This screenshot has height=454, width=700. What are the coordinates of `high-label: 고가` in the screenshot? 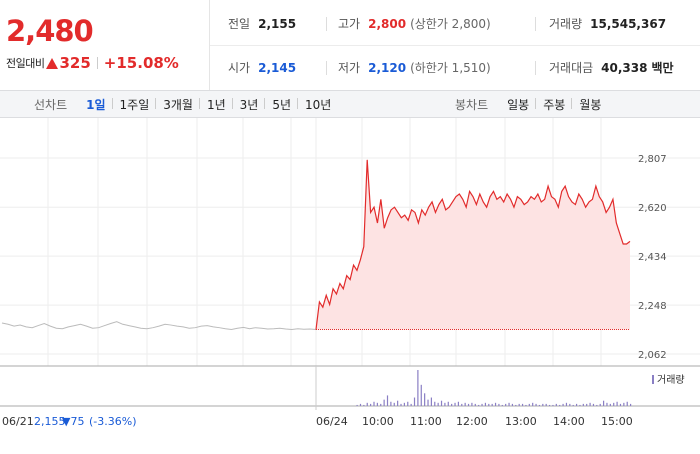 It's located at (349, 24).